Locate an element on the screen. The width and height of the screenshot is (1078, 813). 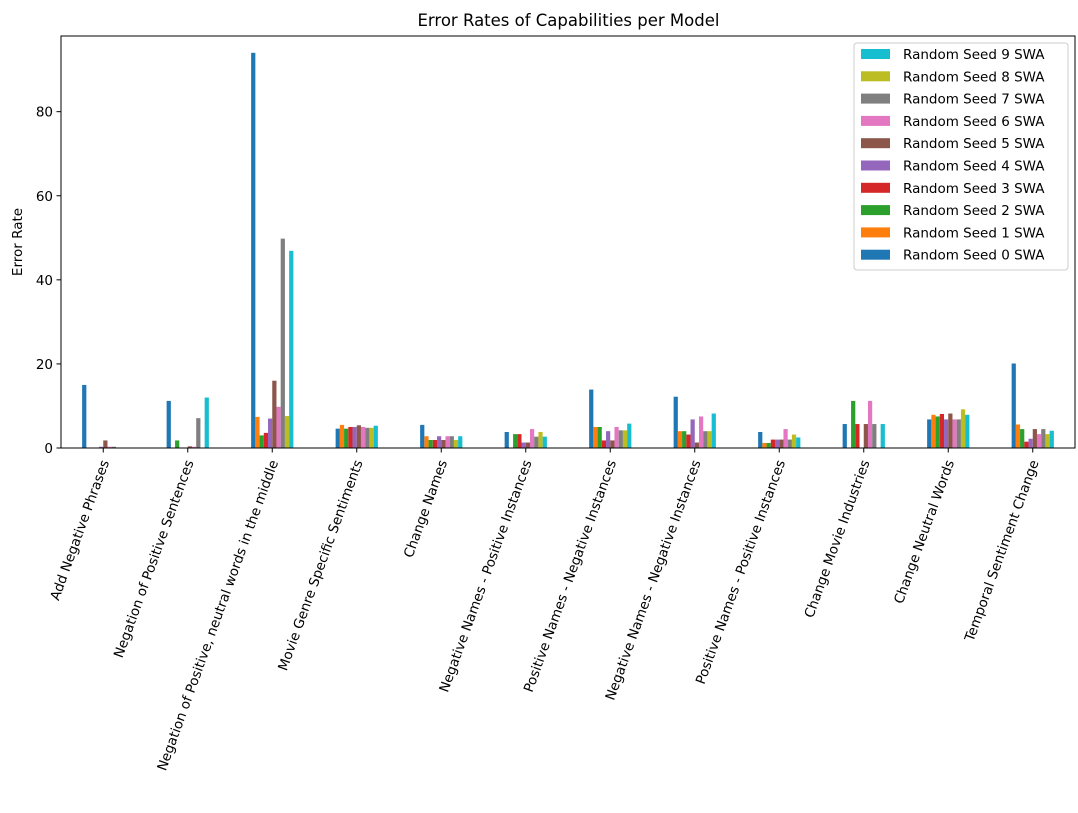
legend-label: Random Seed 1 SWA is located at coordinates (974, 233).